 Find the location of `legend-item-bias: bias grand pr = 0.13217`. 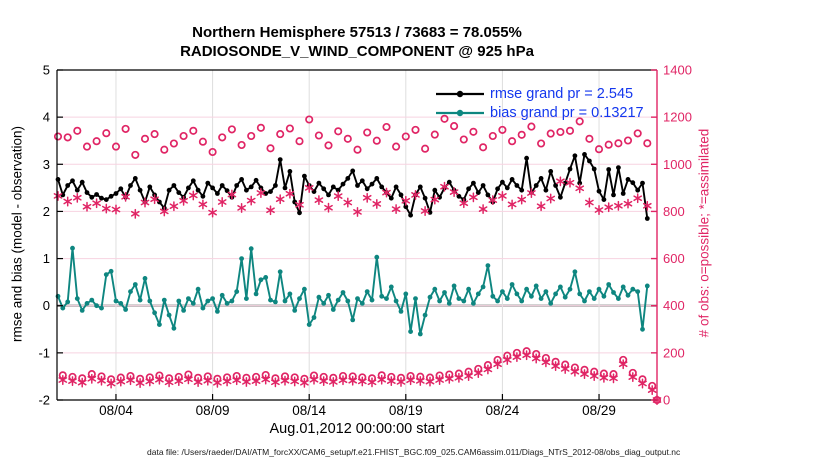

legend-item-bias: bias grand pr = 0.13217 is located at coordinates (539, 112).